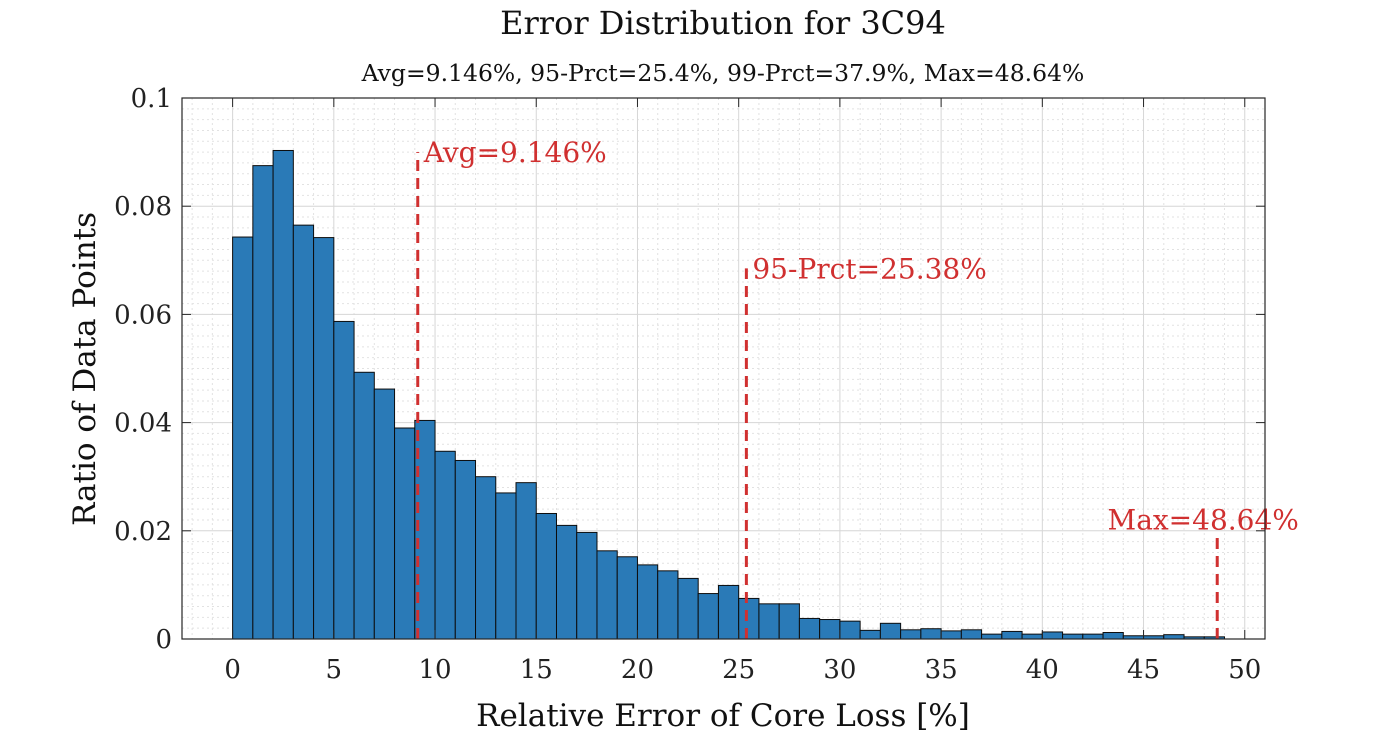 Image resolution: width=1399 pixels, height=737 pixels. Describe the element at coordinates (869, 268) in the screenshot. I see `95-prct-marker-label: 95-Prct=25.38%` at that location.